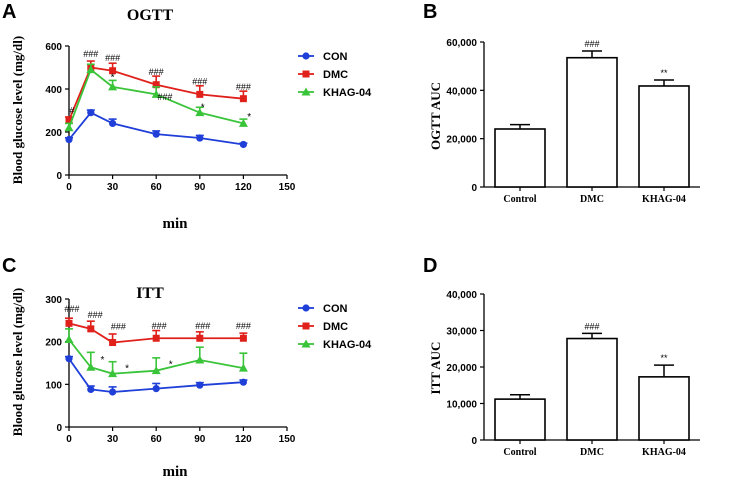  Describe the element at coordinates (175, 472) in the screenshot. I see `x-axis-label-c: min` at that location.